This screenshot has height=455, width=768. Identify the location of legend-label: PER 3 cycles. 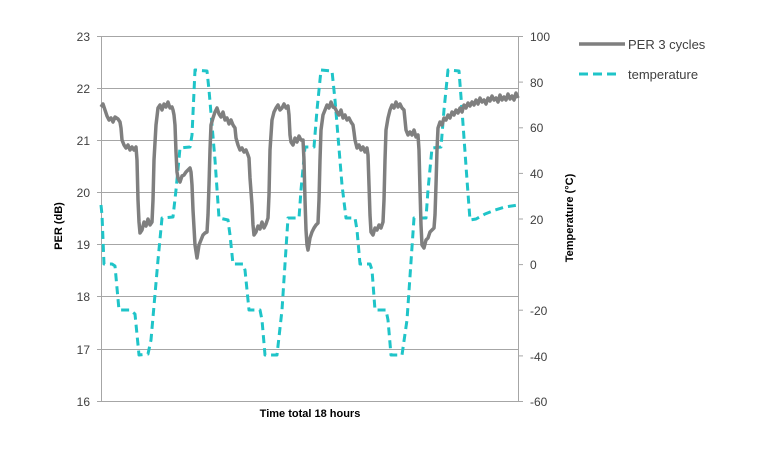
(667, 44).